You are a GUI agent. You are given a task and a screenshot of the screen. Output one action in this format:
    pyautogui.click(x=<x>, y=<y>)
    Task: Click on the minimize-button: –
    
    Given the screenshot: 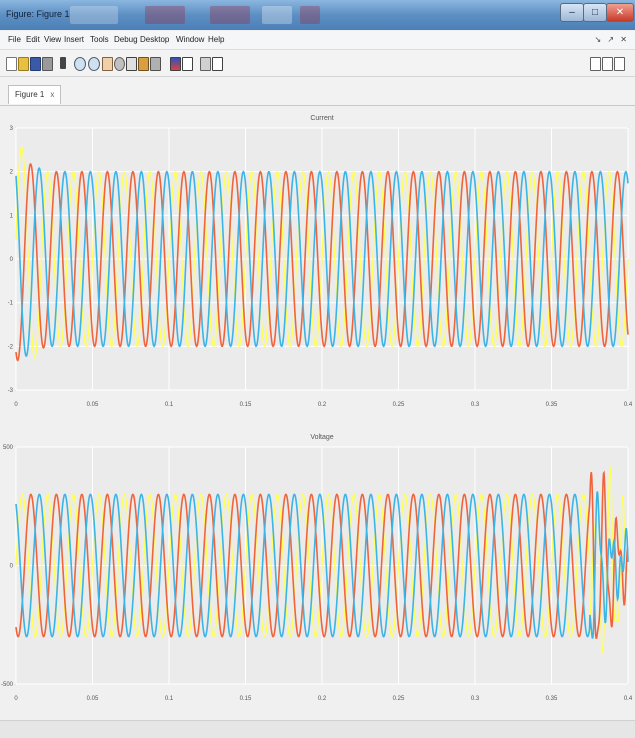 What is the action you would take?
    pyautogui.click(x=572, y=12)
    